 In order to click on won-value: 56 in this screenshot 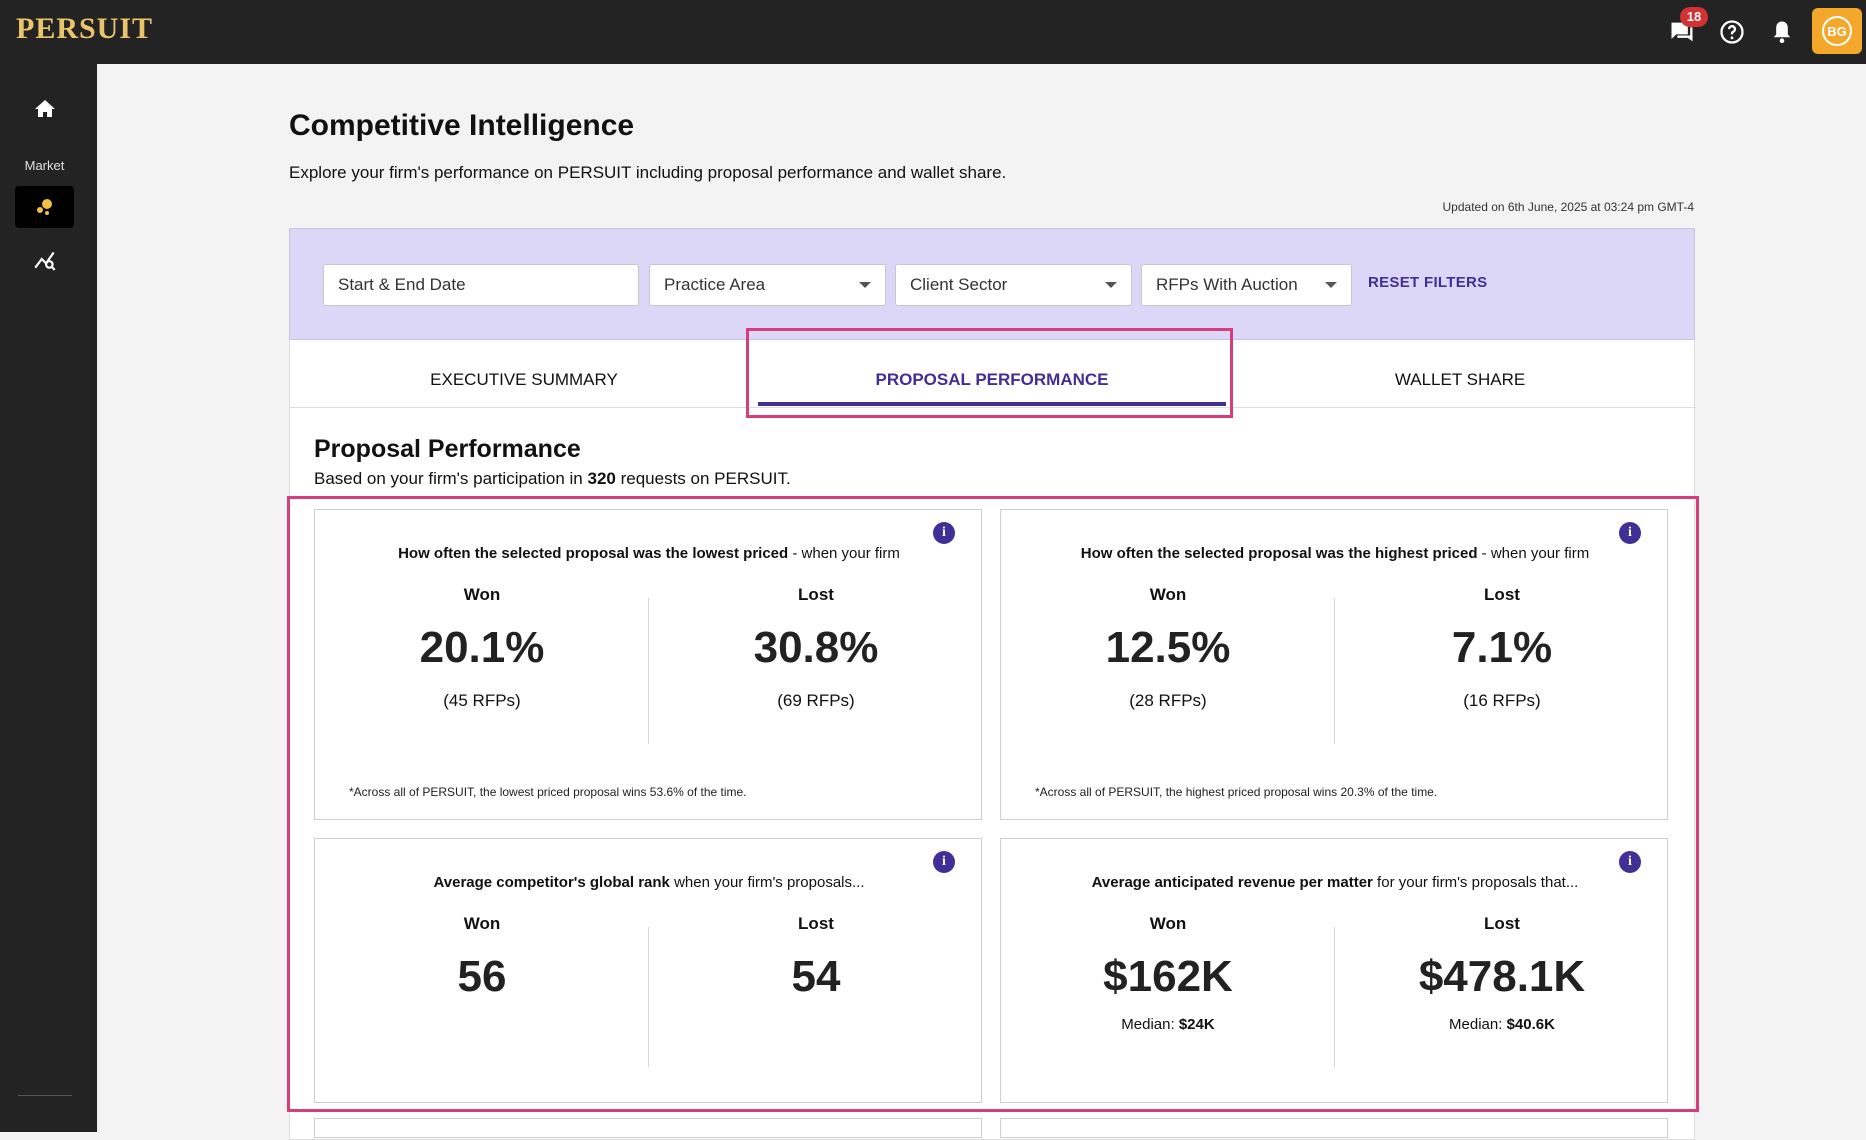, I will do `click(482, 976)`.